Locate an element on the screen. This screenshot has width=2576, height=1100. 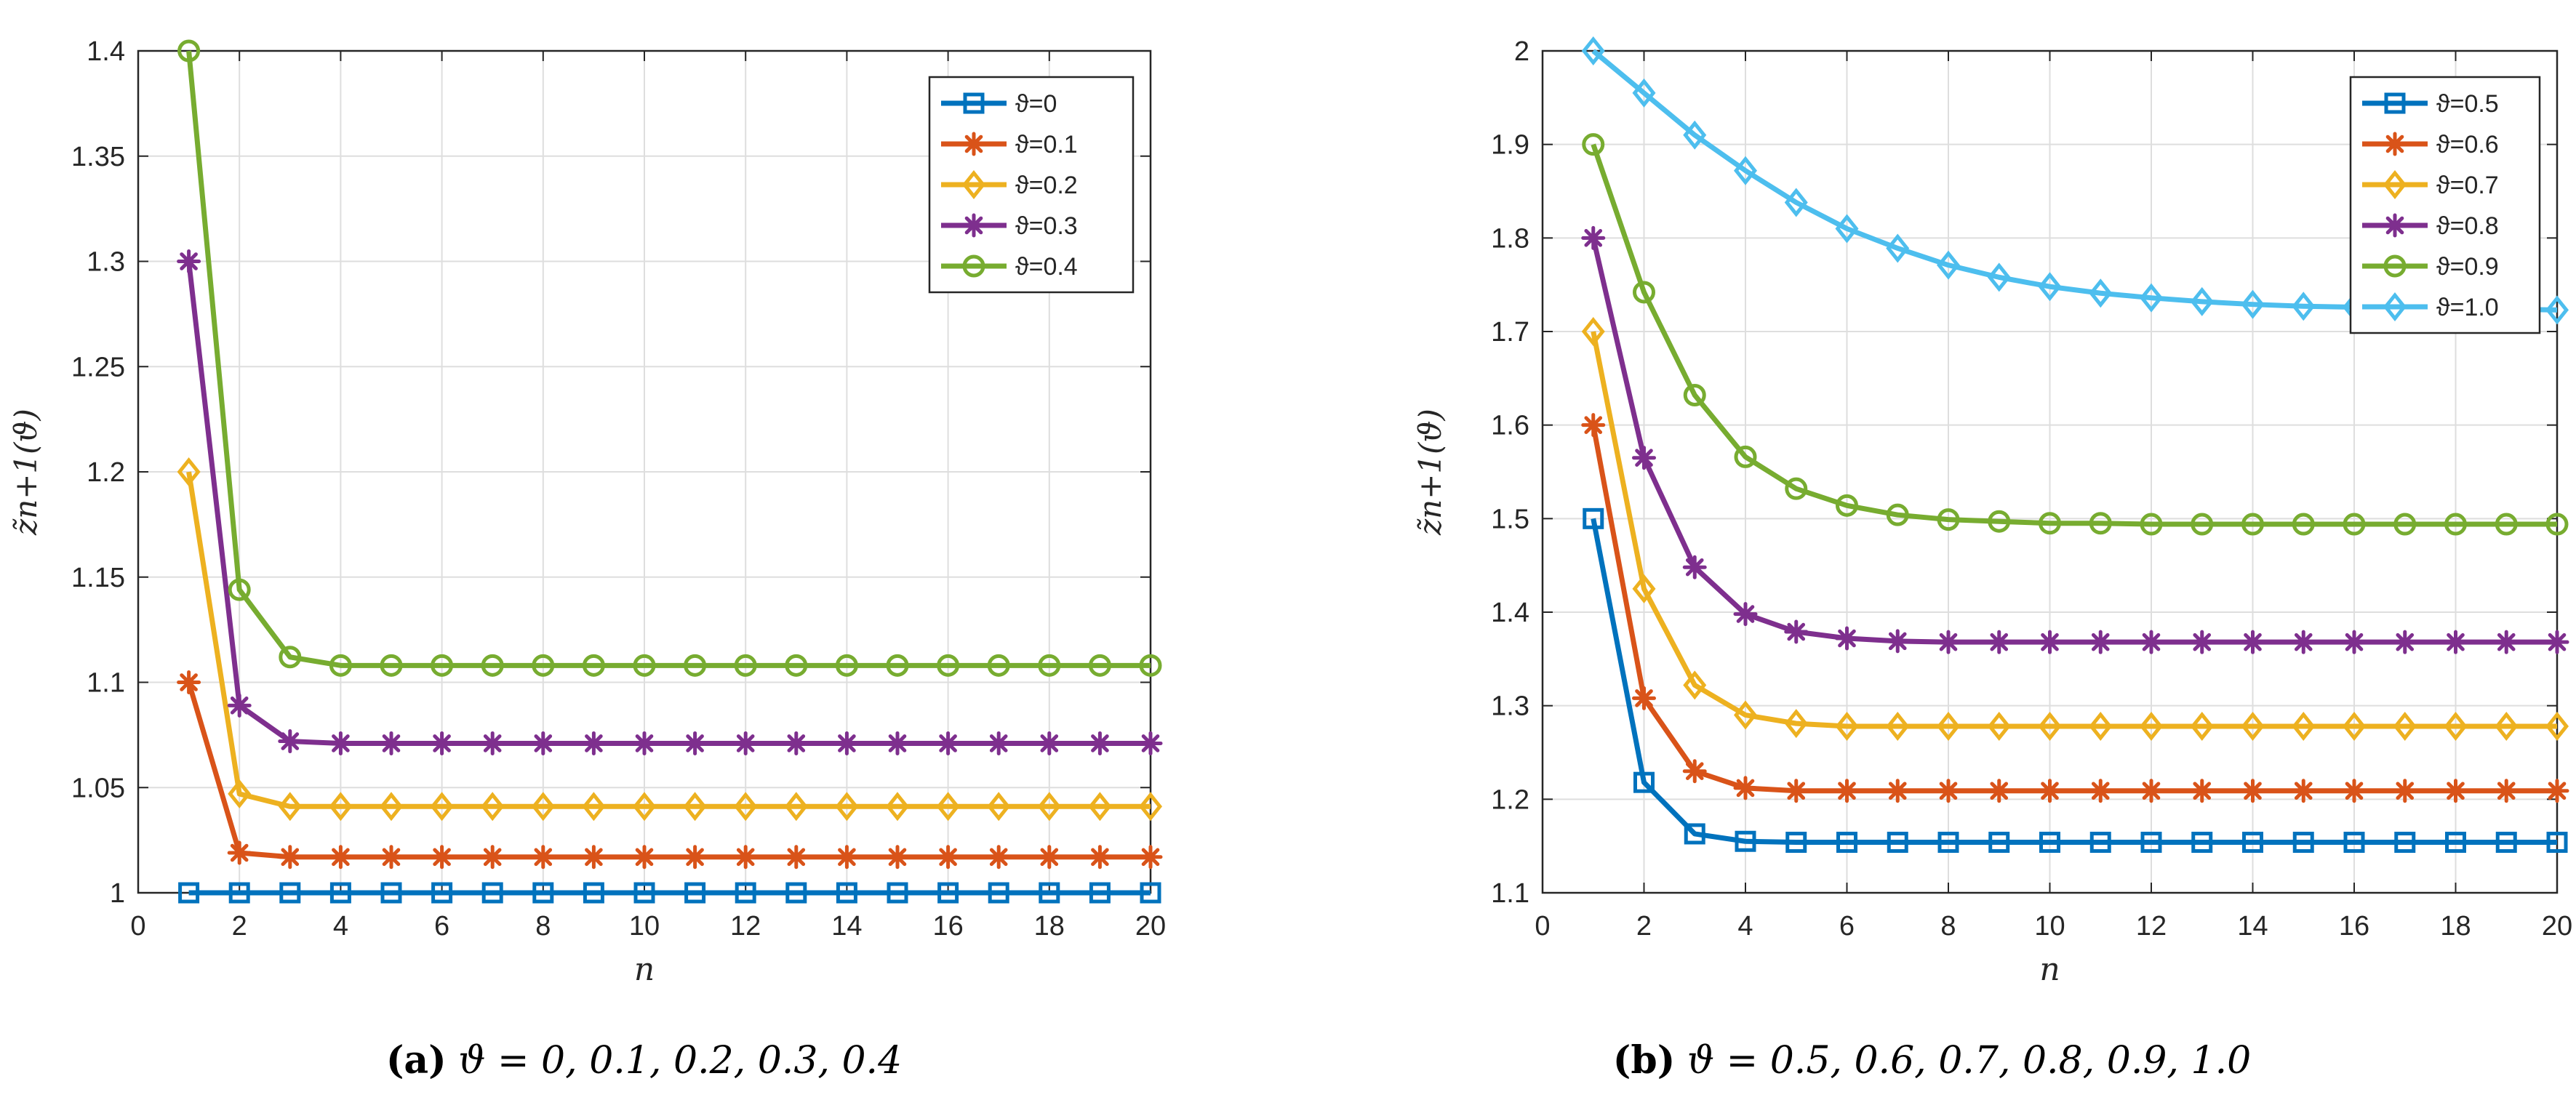
caption-a: (a) ϑ = 0, 0.1, 0.2, 0.3, 0.4 is located at coordinates (644, 1064).